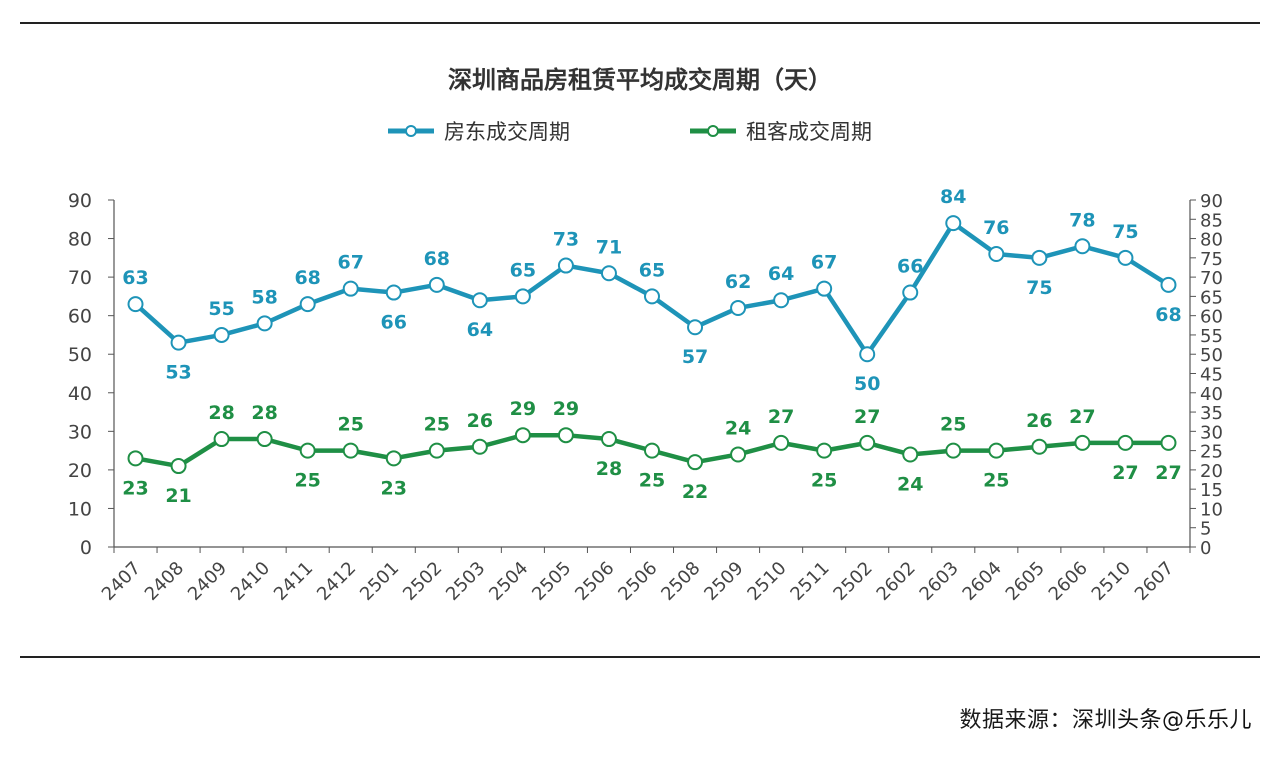 The width and height of the screenshot is (1280, 759). I want to click on y-right-tick-label: 20, so click(1211, 471).